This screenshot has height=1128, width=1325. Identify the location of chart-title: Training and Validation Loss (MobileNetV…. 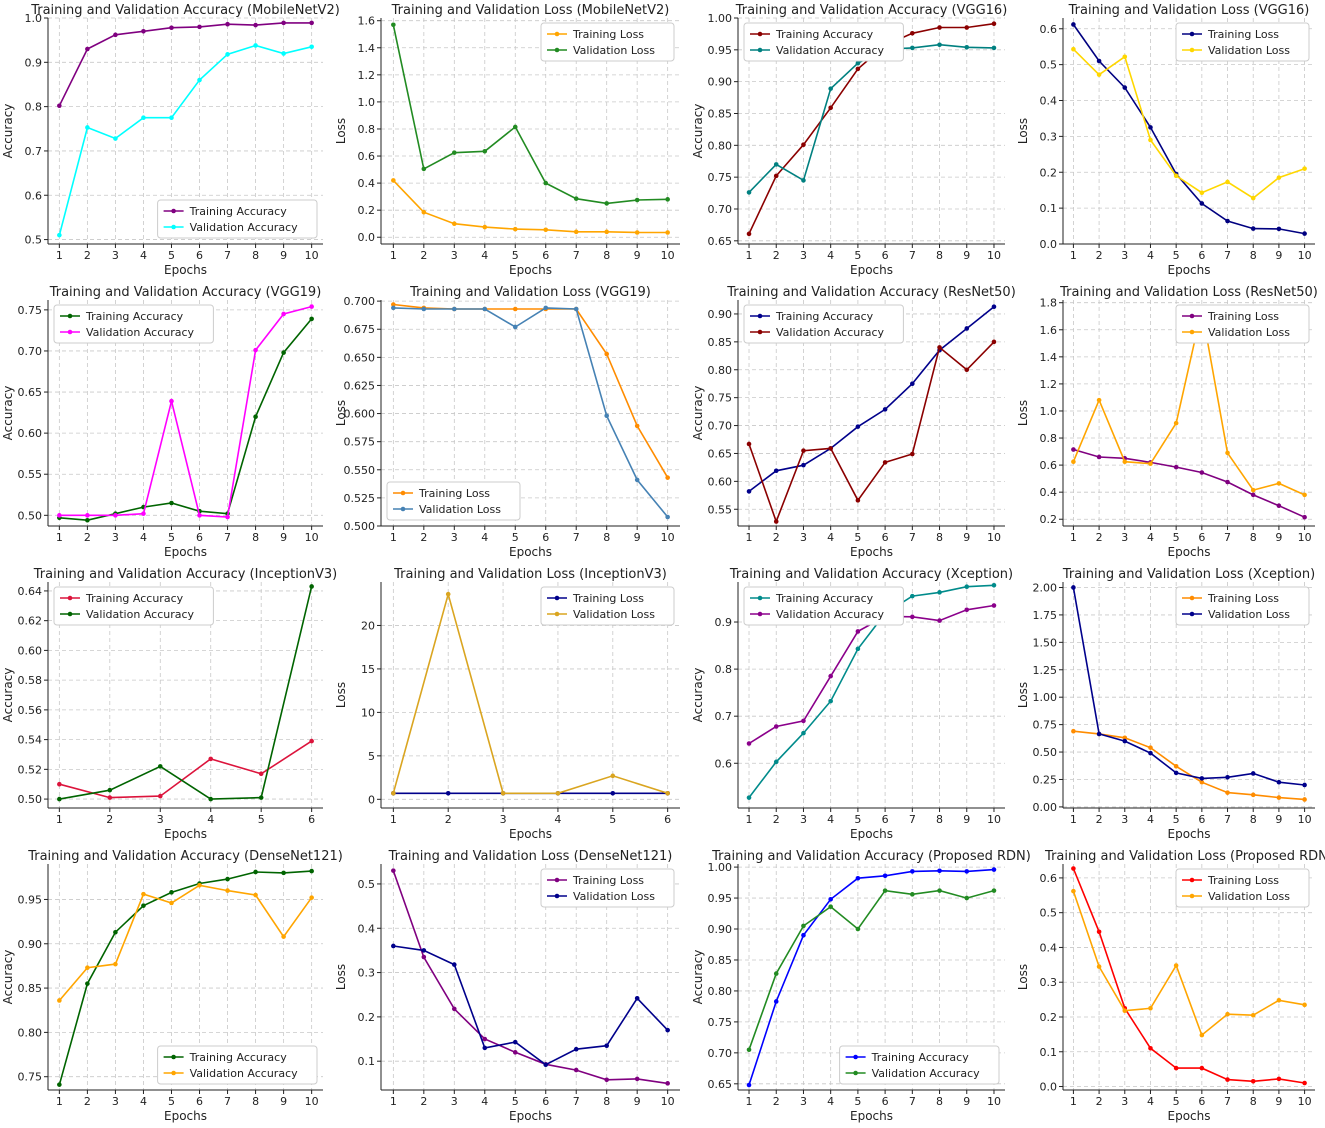
(530, 10).